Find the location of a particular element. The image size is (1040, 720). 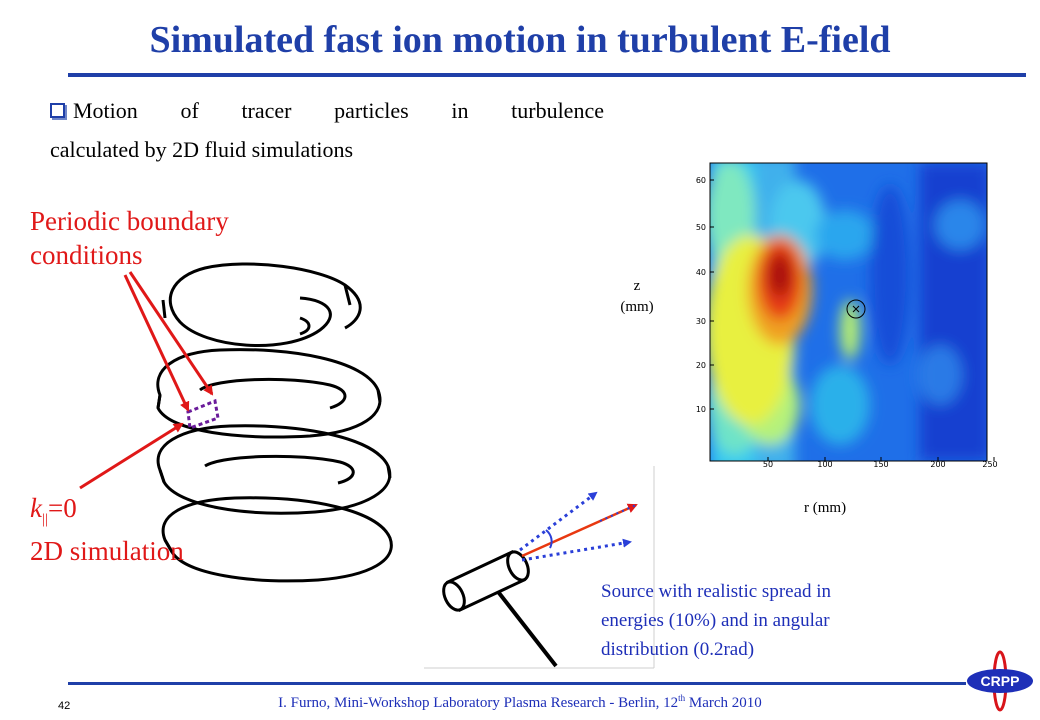

source-line-1: Source with realistic spread in is located at coordinates (716, 591).